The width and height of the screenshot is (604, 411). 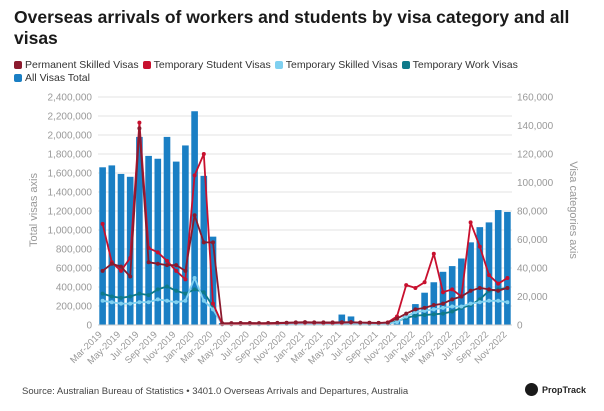 What do you see at coordinates (470, 283) in the screenshot?
I see `bar-Jul-2022` at bounding box center [470, 283].